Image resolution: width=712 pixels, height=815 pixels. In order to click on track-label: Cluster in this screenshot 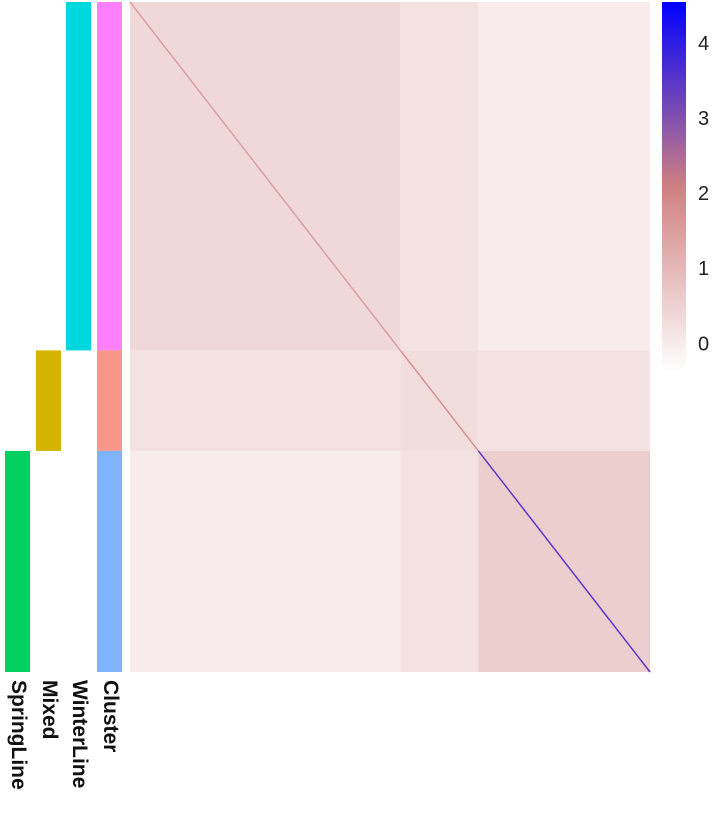, I will do `click(110, 716)`.